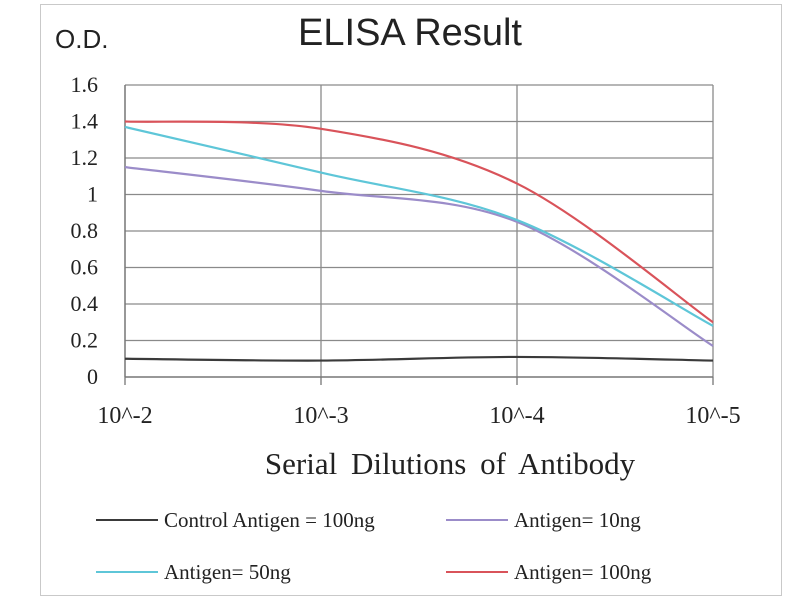  What do you see at coordinates (85, 340) in the screenshot?
I see `y-tick-label: 0.2` at bounding box center [85, 340].